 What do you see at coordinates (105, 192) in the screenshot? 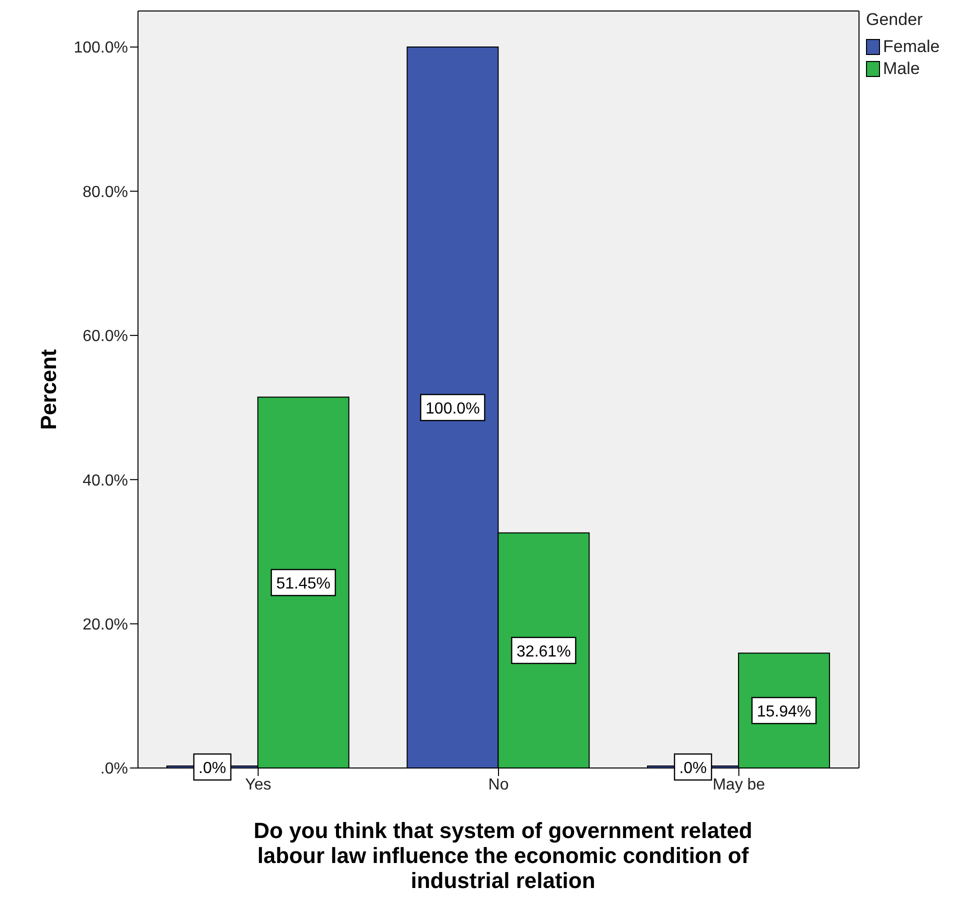
I see `y-tick-label: 80.0%` at bounding box center [105, 192].